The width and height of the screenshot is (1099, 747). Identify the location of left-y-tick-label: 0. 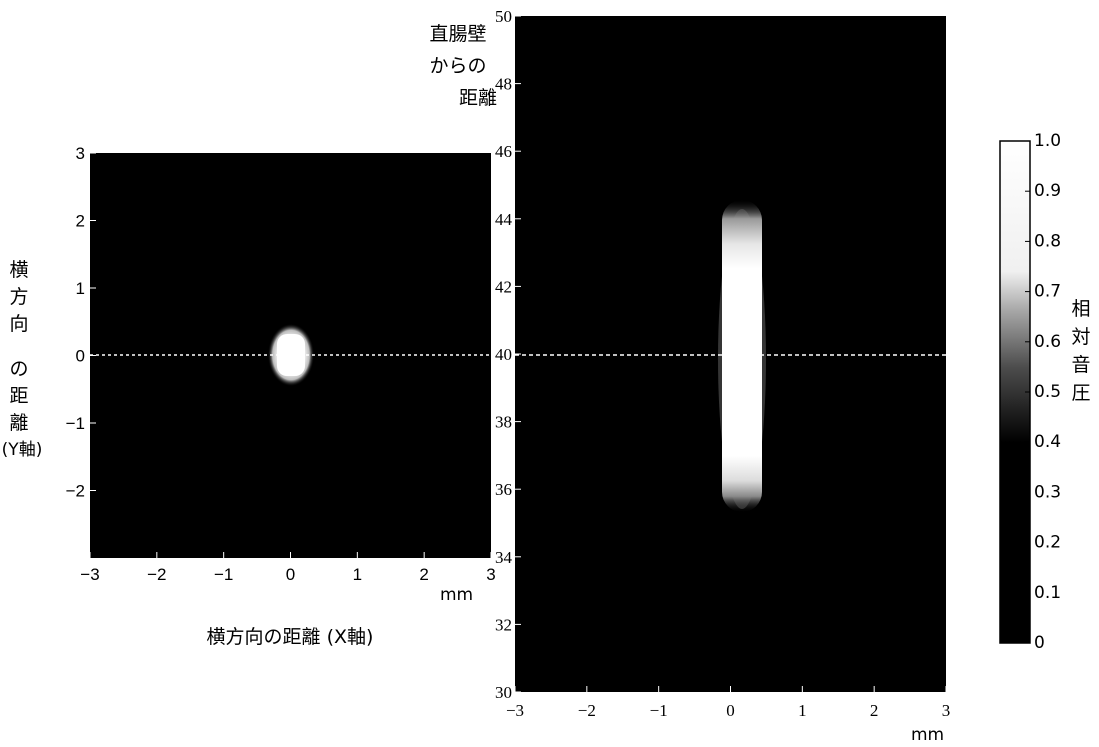
(80, 356).